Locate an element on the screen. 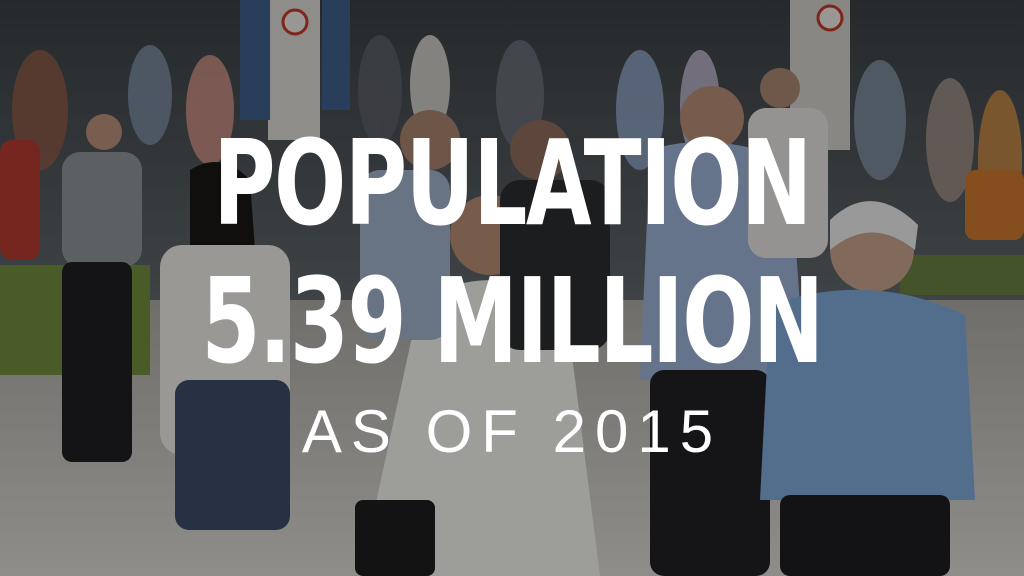  headline-line-year: AS OF 2015 is located at coordinates (512, 431).